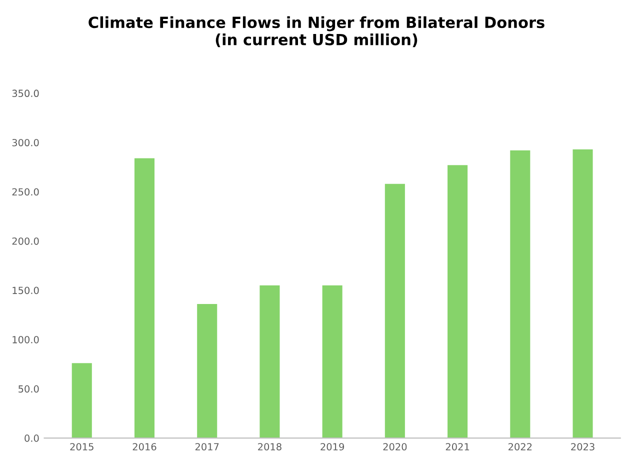 This screenshot has height=466, width=633. I want to click on x-tick-label: 2019, so click(332, 446).